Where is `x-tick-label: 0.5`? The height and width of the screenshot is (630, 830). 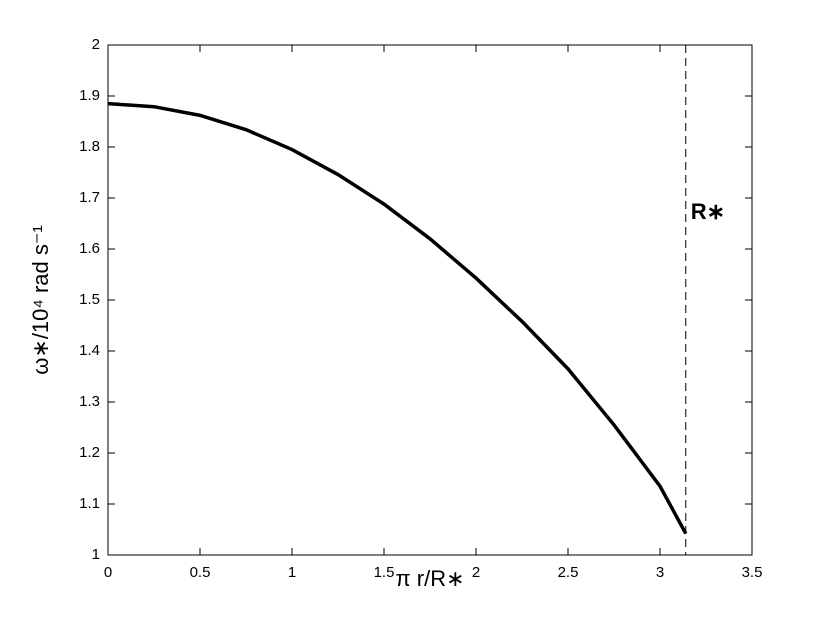 x-tick-label: 0.5 is located at coordinates (200, 572).